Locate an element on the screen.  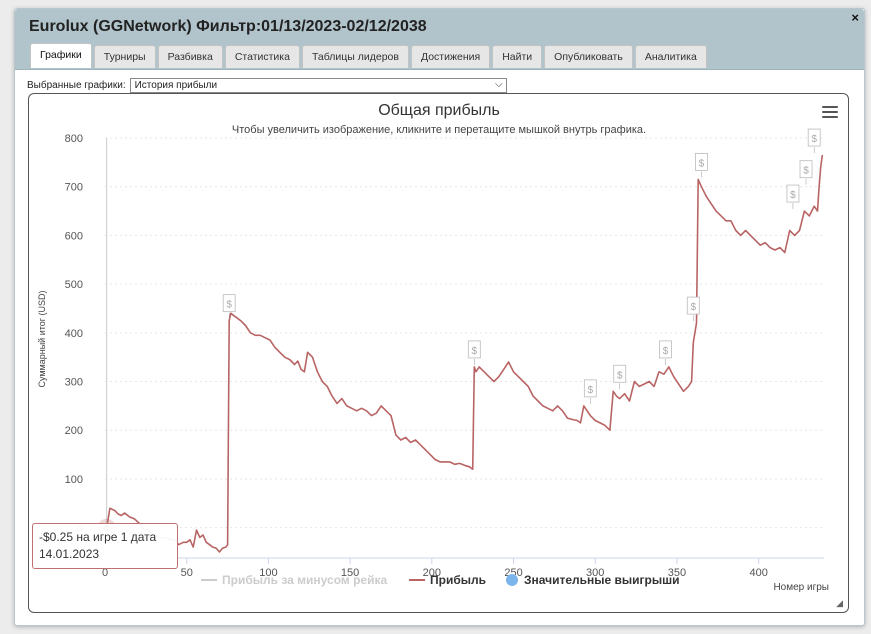
x-tick-label: 200 is located at coordinates (432, 573).